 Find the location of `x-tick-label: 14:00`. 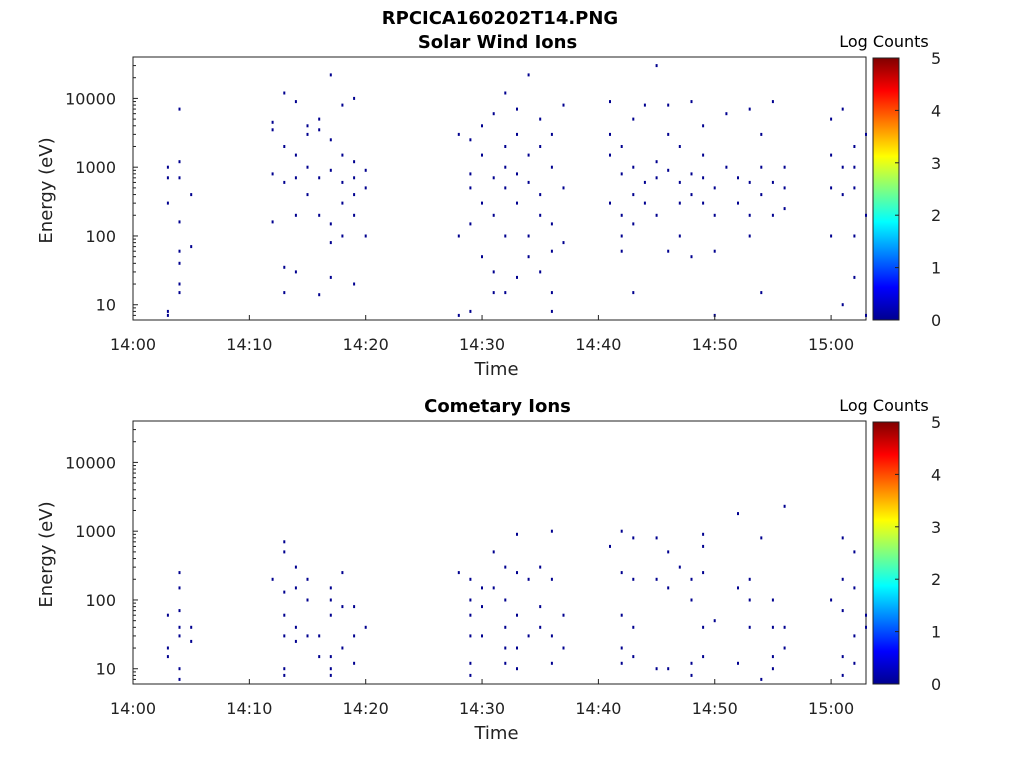

x-tick-label: 14:00 is located at coordinates (133, 344).